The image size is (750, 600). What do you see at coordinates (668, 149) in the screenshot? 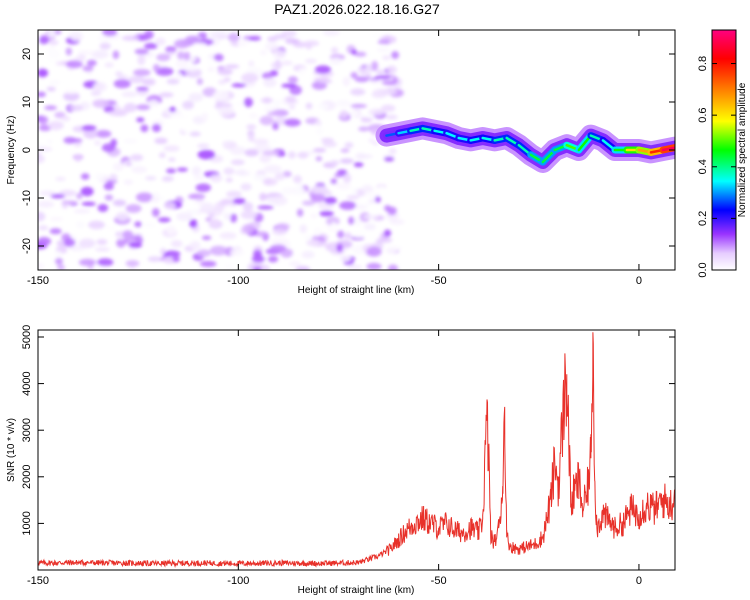
I see `signal-core` at bounding box center [668, 149].